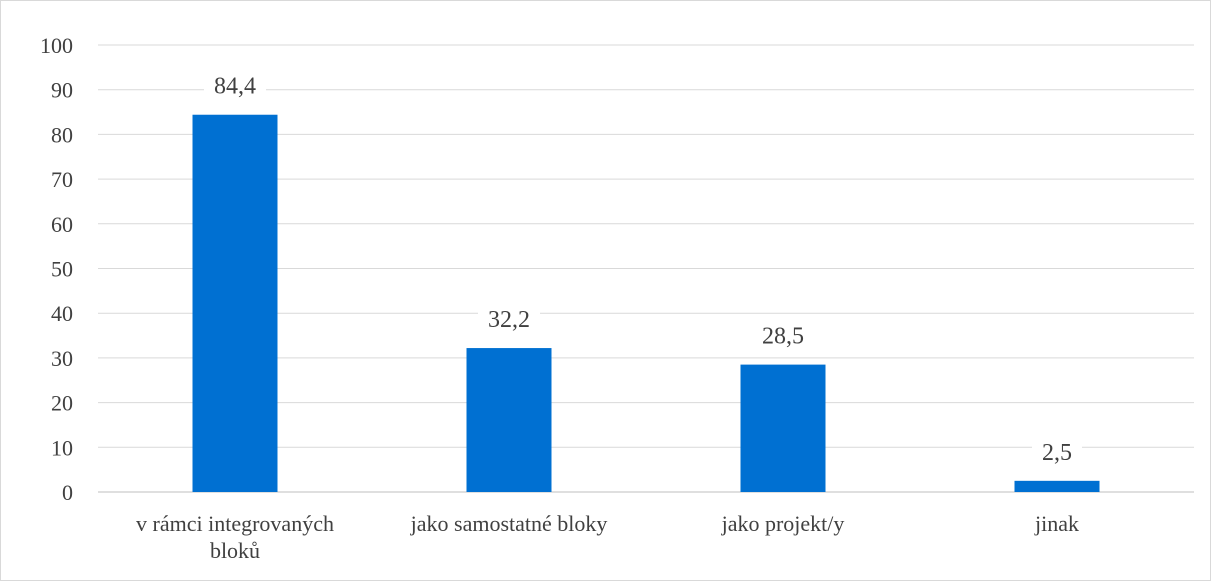 The image size is (1211, 585). I want to click on data-label: 2,5, so click(1057, 453).